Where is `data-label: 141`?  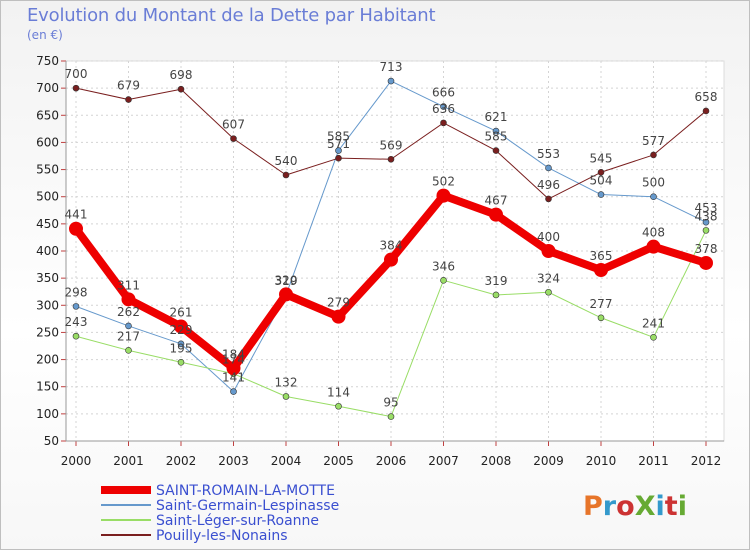
data-label: 141 is located at coordinates (233, 378).